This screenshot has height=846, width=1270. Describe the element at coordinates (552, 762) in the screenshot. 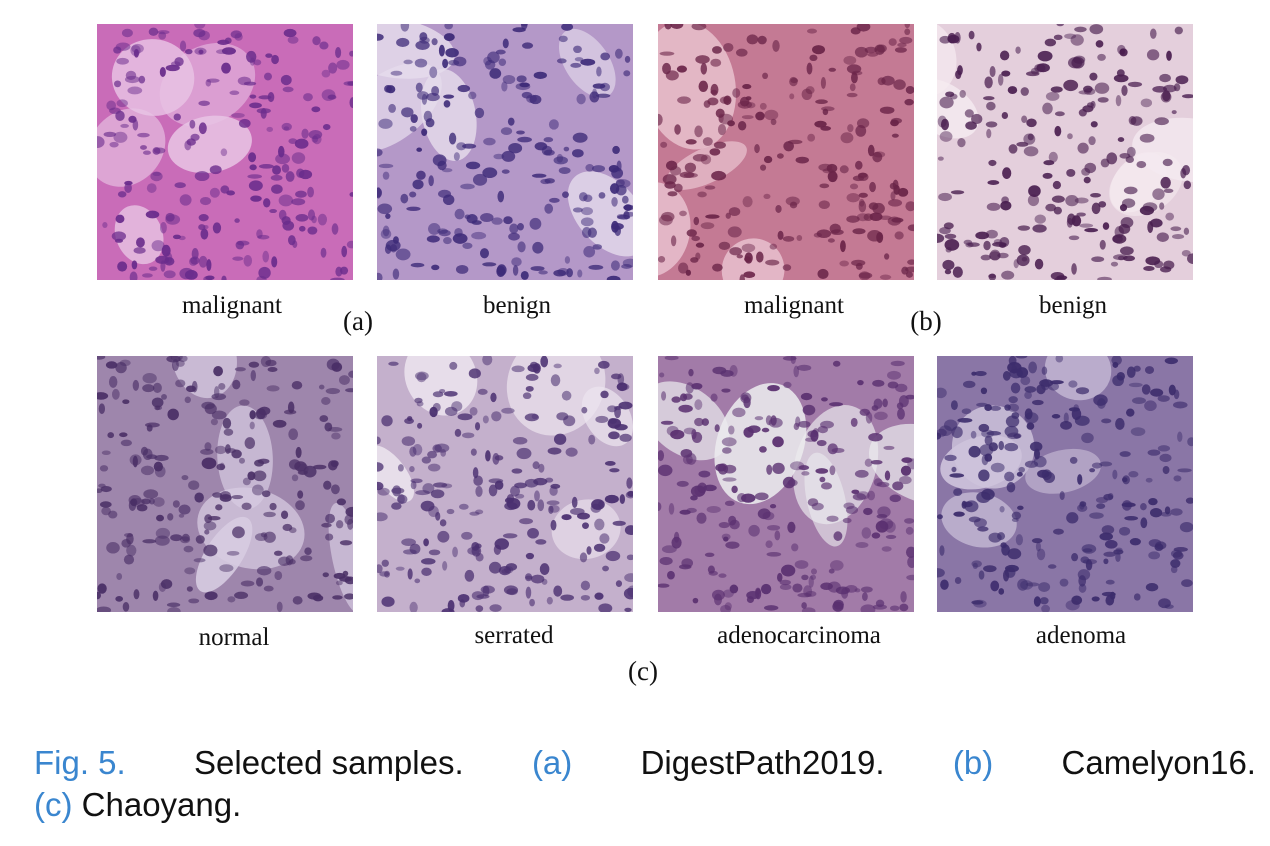

I see `caption-ref-a: (a)` at that location.